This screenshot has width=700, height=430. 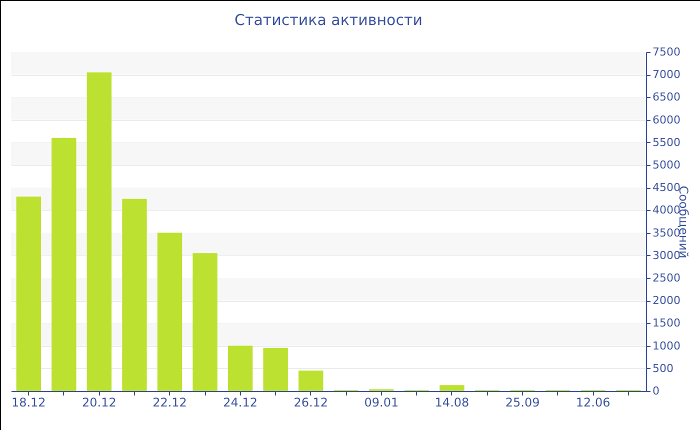 What do you see at coordinates (666, 119) in the screenshot?
I see `y-tick-label: 6000` at bounding box center [666, 119].